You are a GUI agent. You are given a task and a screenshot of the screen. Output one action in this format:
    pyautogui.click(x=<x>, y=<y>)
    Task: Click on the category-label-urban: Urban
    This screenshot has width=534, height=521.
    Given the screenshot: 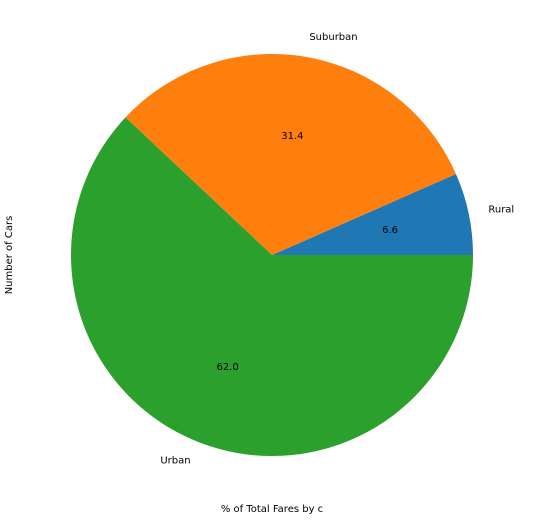 What is the action you would take?
    pyautogui.click(x=175, y=461)
    